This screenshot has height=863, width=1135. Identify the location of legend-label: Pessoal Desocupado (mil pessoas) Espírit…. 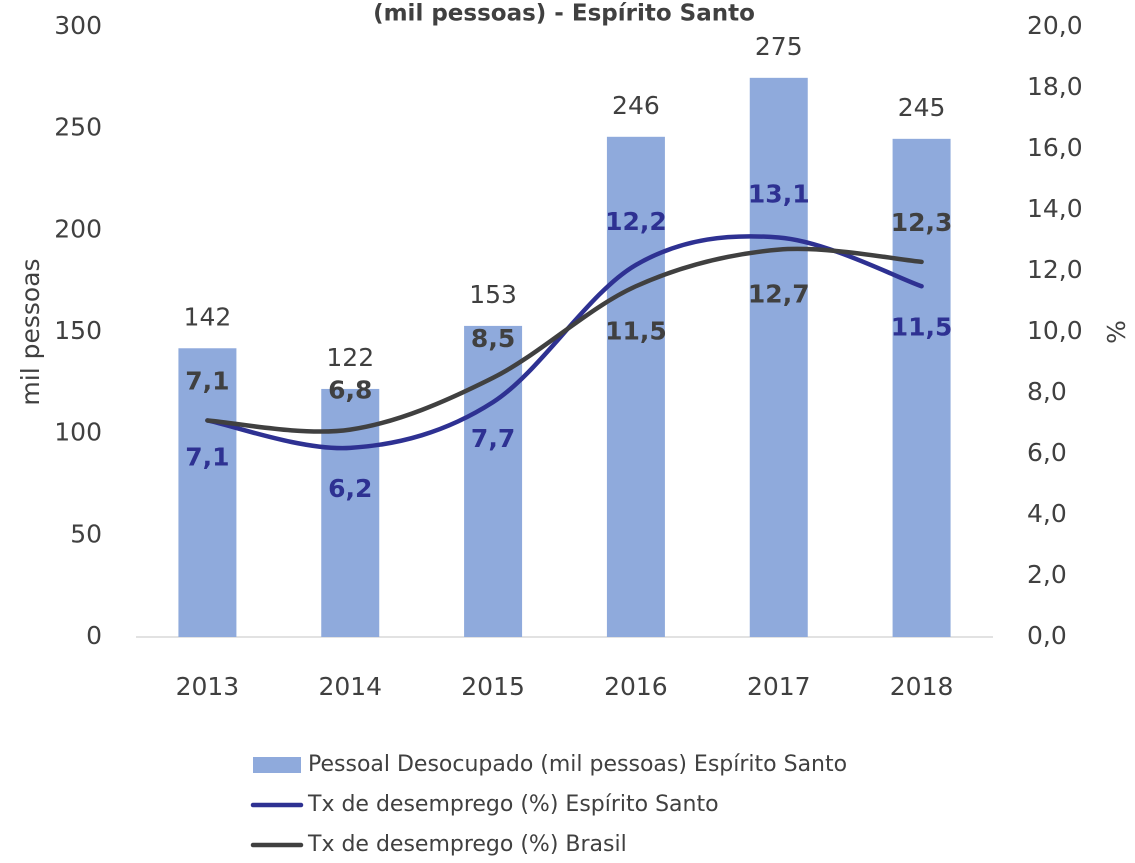
(577, 764).